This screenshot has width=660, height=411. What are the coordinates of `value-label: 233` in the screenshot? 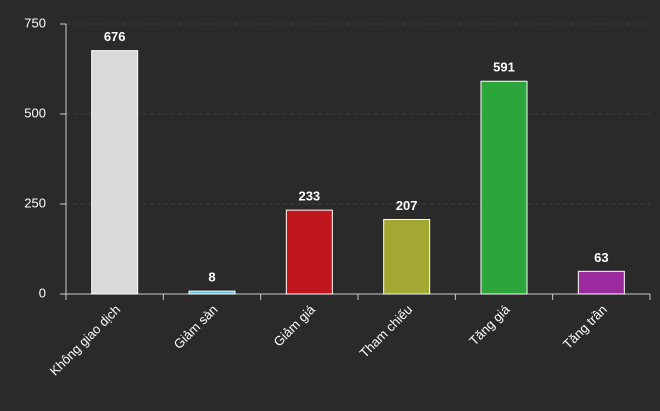 It's located at (309, 196).